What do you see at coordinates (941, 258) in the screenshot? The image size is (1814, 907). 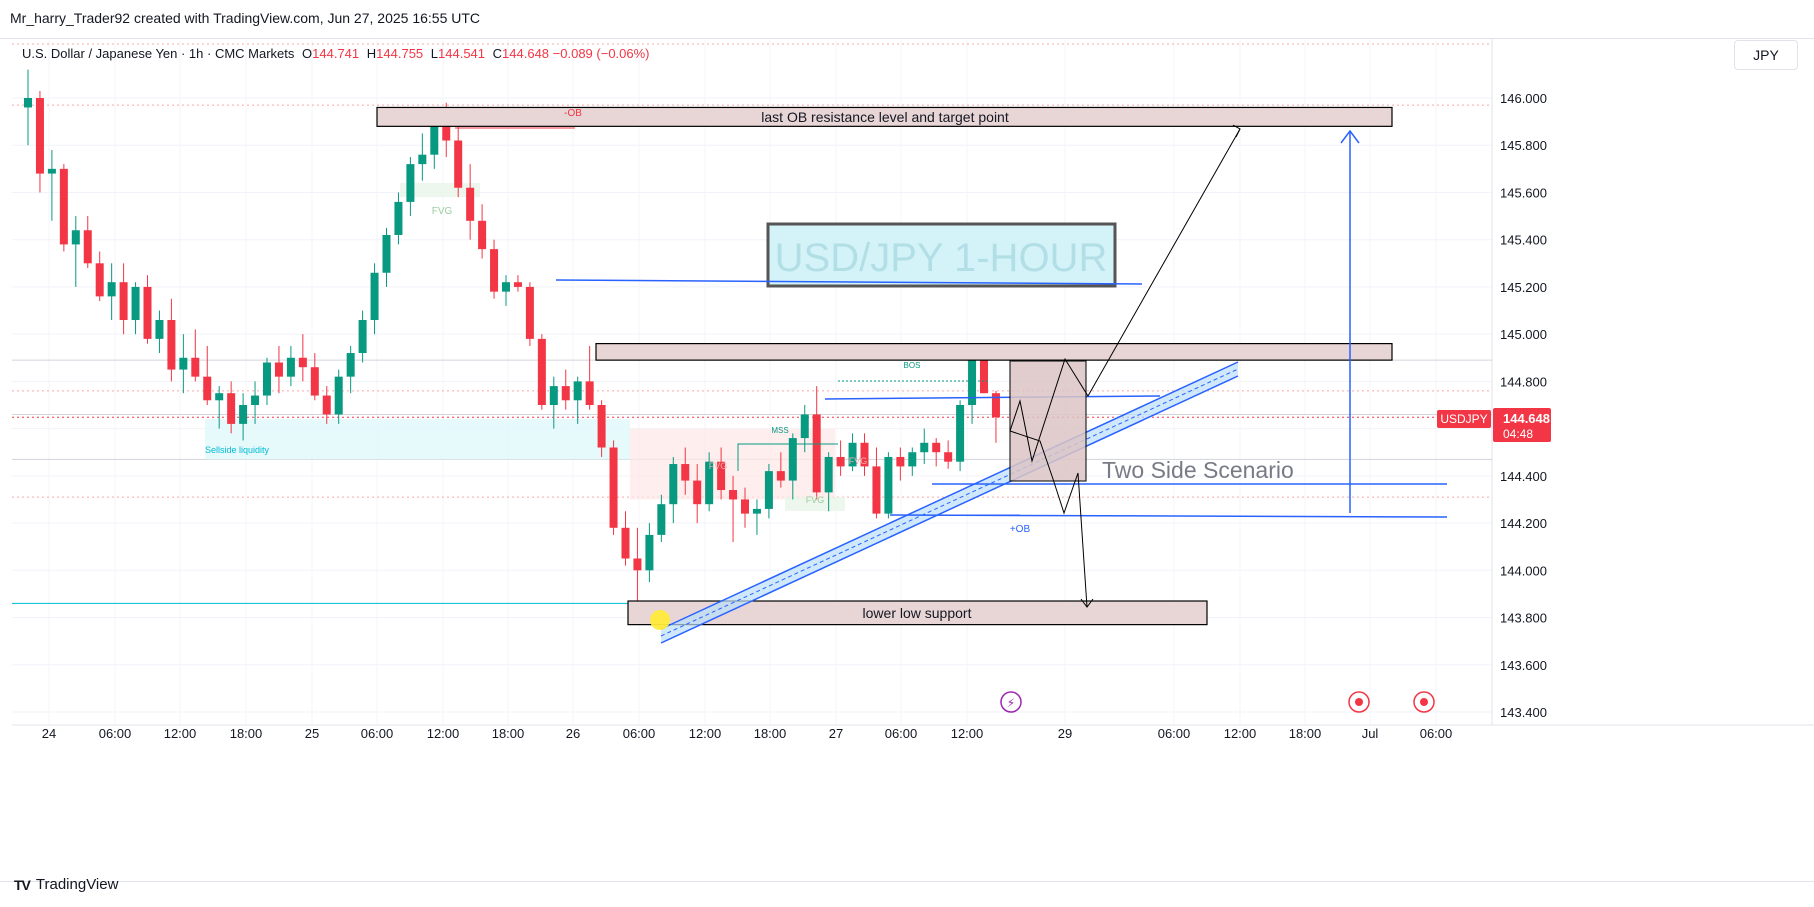 I see `title-box-label: USD/JPY 1-HOUR` at bounding box center [941, 258].